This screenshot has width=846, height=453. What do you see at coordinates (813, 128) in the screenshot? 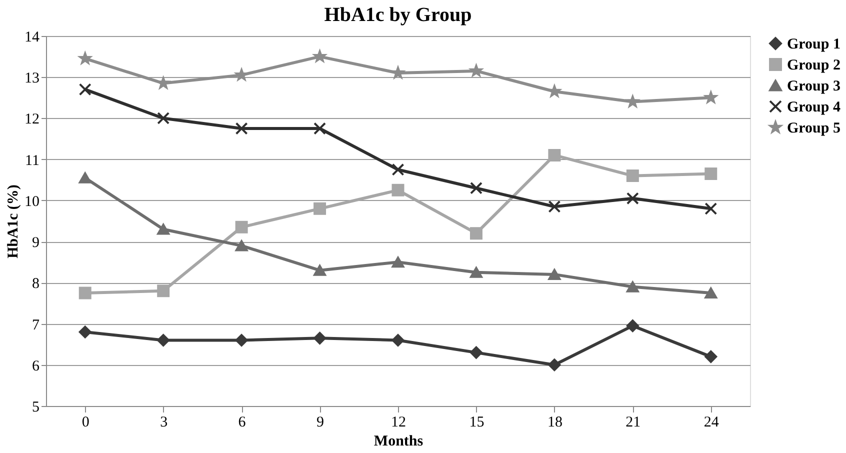
I see `legend-label: Group 5` at bounding box center [813, 128].